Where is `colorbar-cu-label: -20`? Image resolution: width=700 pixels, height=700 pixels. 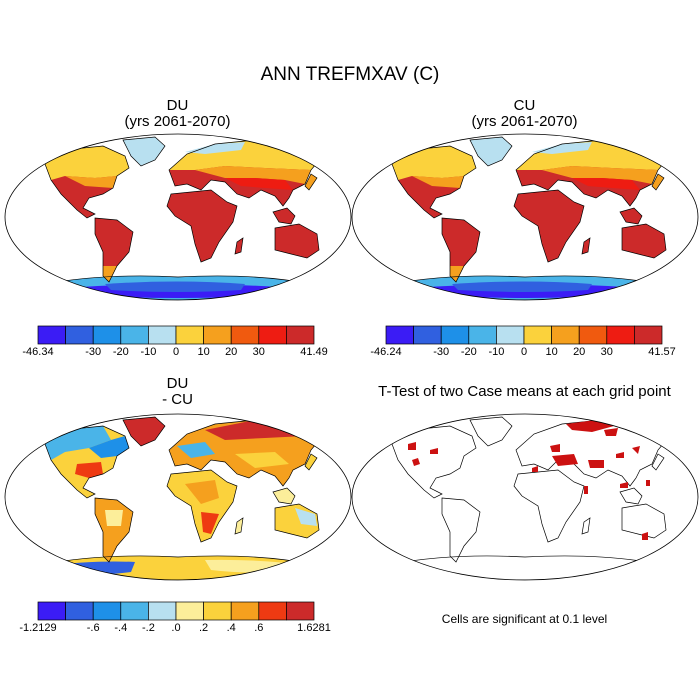
colorbar-cu-label: -20 is located at coordinates (468, 352).